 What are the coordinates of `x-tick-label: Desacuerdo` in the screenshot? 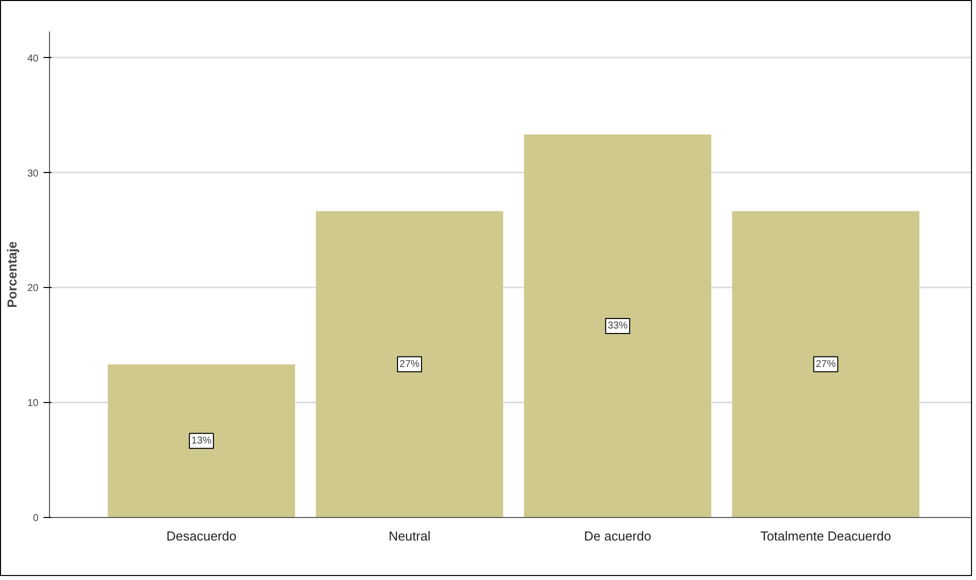 It's located at (201, 536).